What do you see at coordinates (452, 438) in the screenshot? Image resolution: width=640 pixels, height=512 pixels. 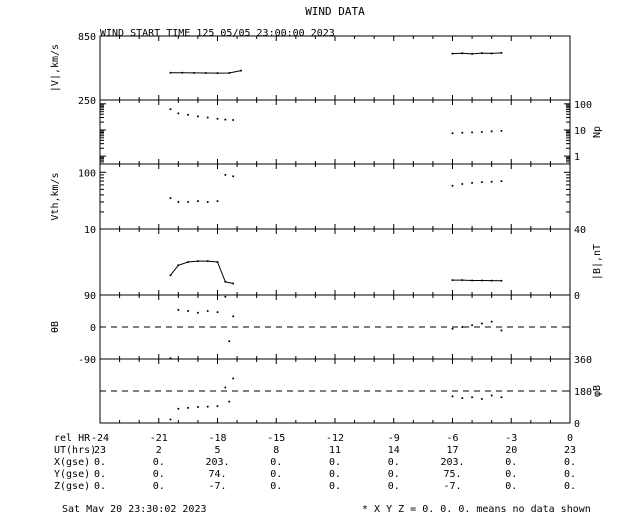 I see `x-row-value: -6` at bounding box center [452, 438].